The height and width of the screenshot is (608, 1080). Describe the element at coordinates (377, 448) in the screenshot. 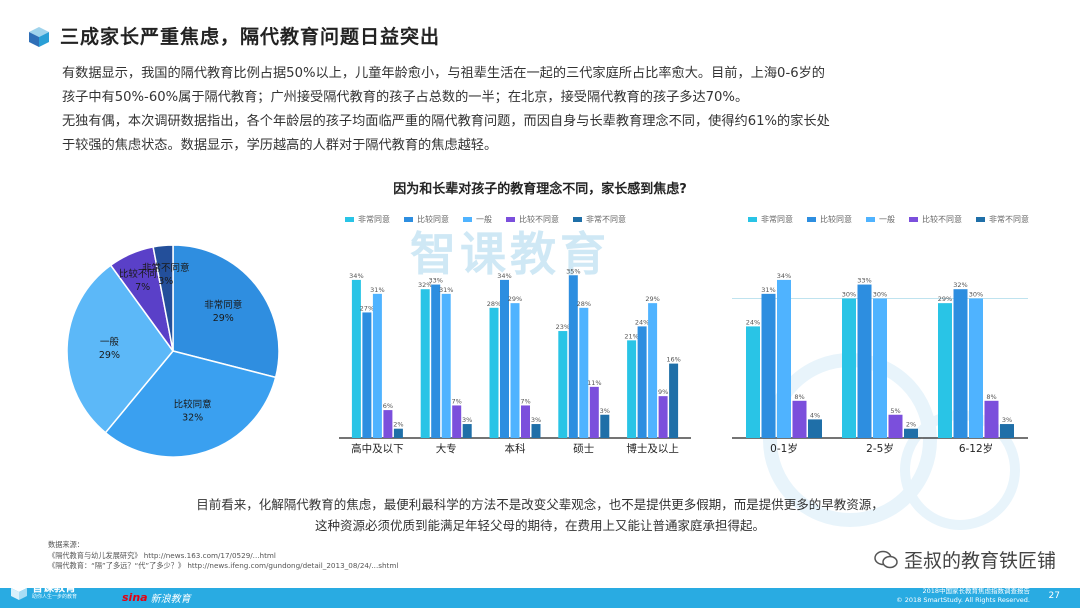

I see `category-label: 高中及以下` at that location.